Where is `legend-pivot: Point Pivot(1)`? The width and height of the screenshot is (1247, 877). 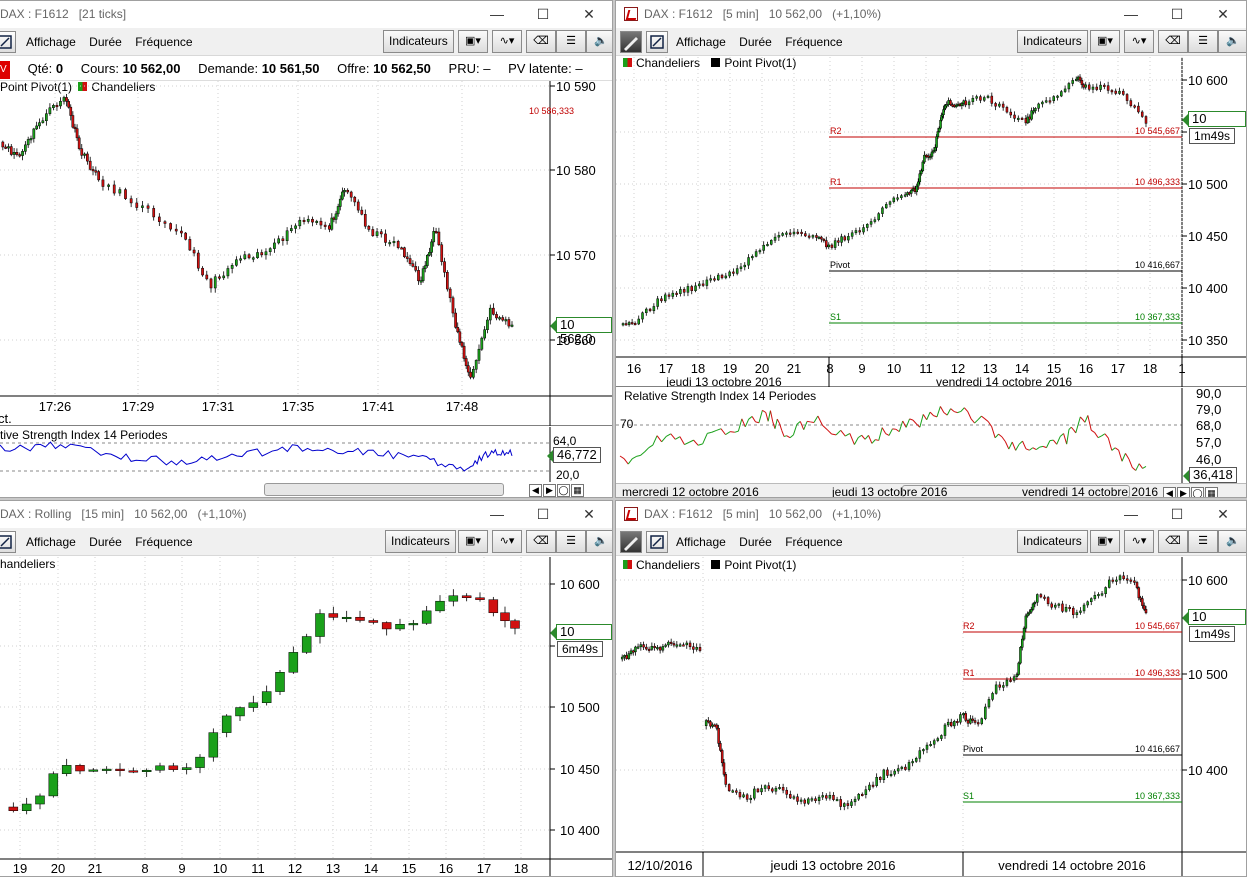
legend-pivot: Point Pivot(1) is located at coordinates (760, 63).